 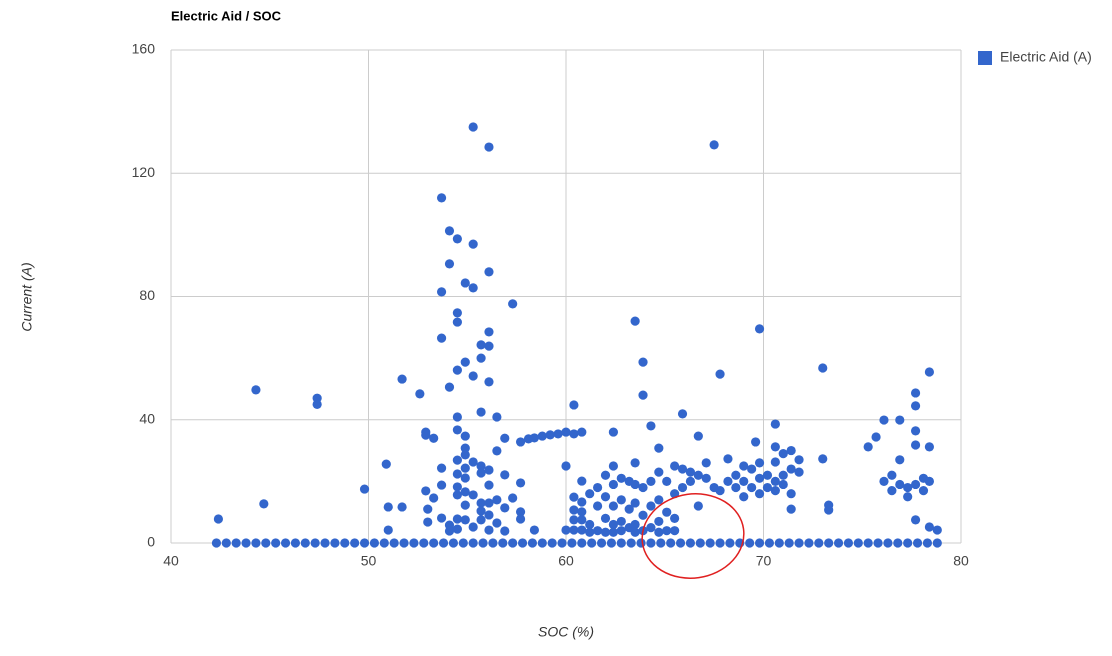 I want to click on chart-title: Electric Aid / SOC, so click(x=226, y=15).